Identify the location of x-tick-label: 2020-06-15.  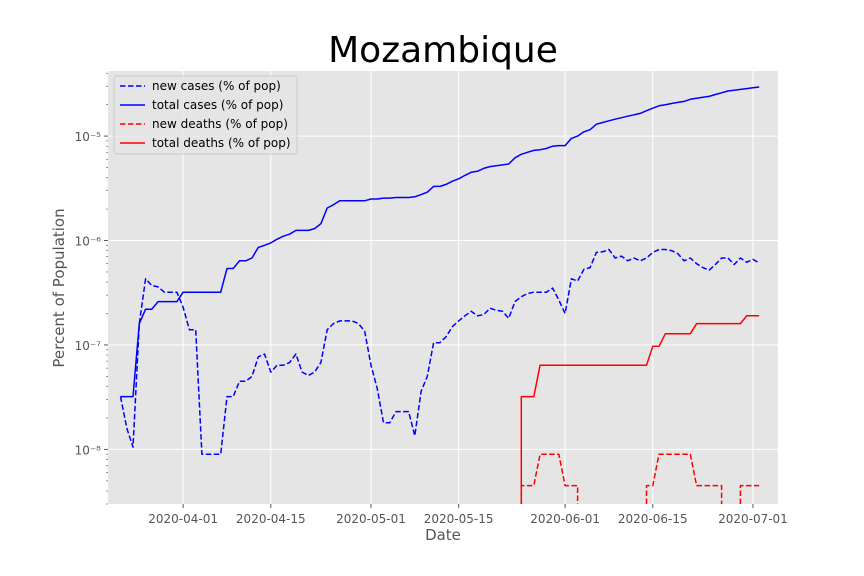
(653, 519).